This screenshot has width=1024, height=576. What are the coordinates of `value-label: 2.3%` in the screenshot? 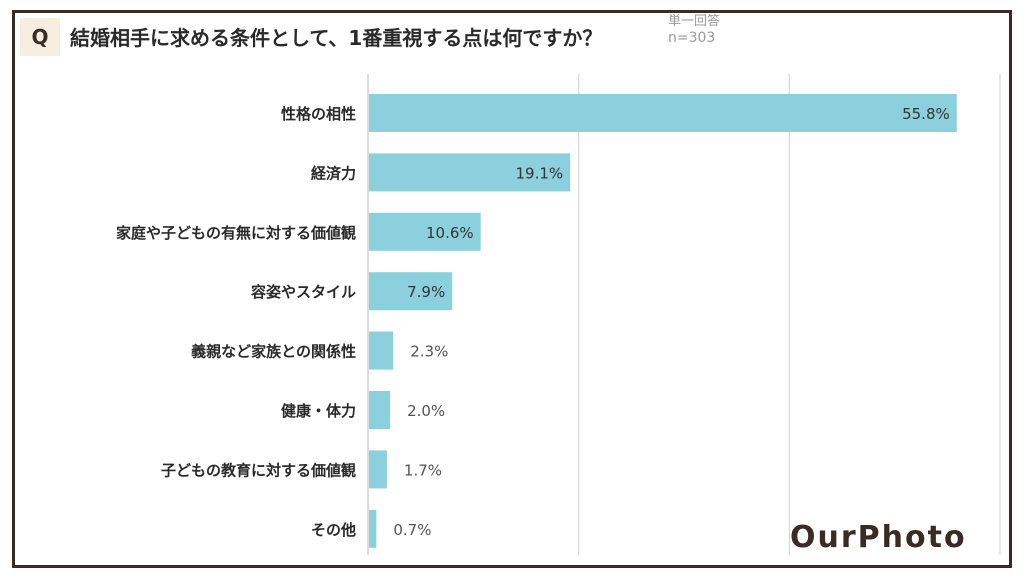 It's located at (429, 352).